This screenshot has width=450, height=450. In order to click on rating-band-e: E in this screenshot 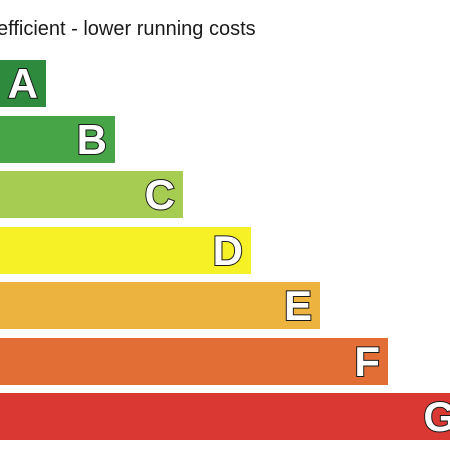, I will do `click(160, 305)`.